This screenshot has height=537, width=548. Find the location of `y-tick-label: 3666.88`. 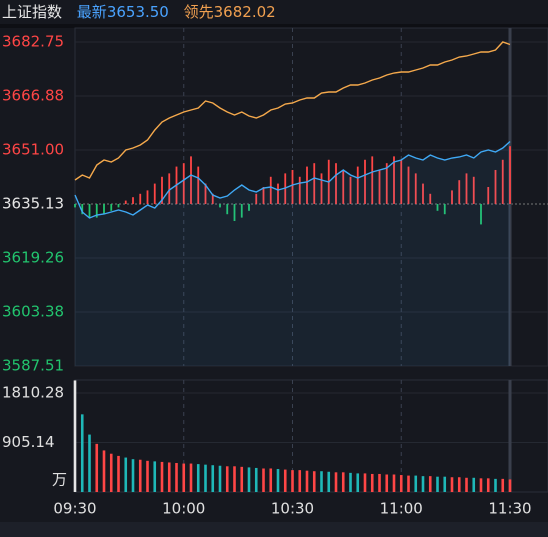

y-tick-label: 3666.88 is located at coordinates (33, 95).